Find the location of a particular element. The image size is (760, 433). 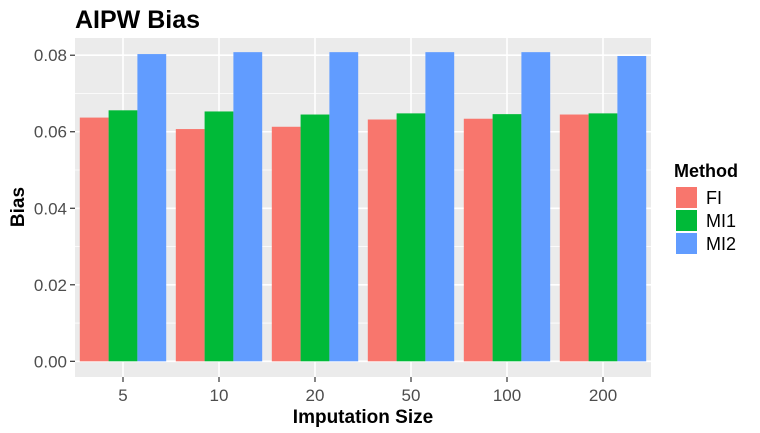

legend-key-mi2 is located at coordinates (686, 243).